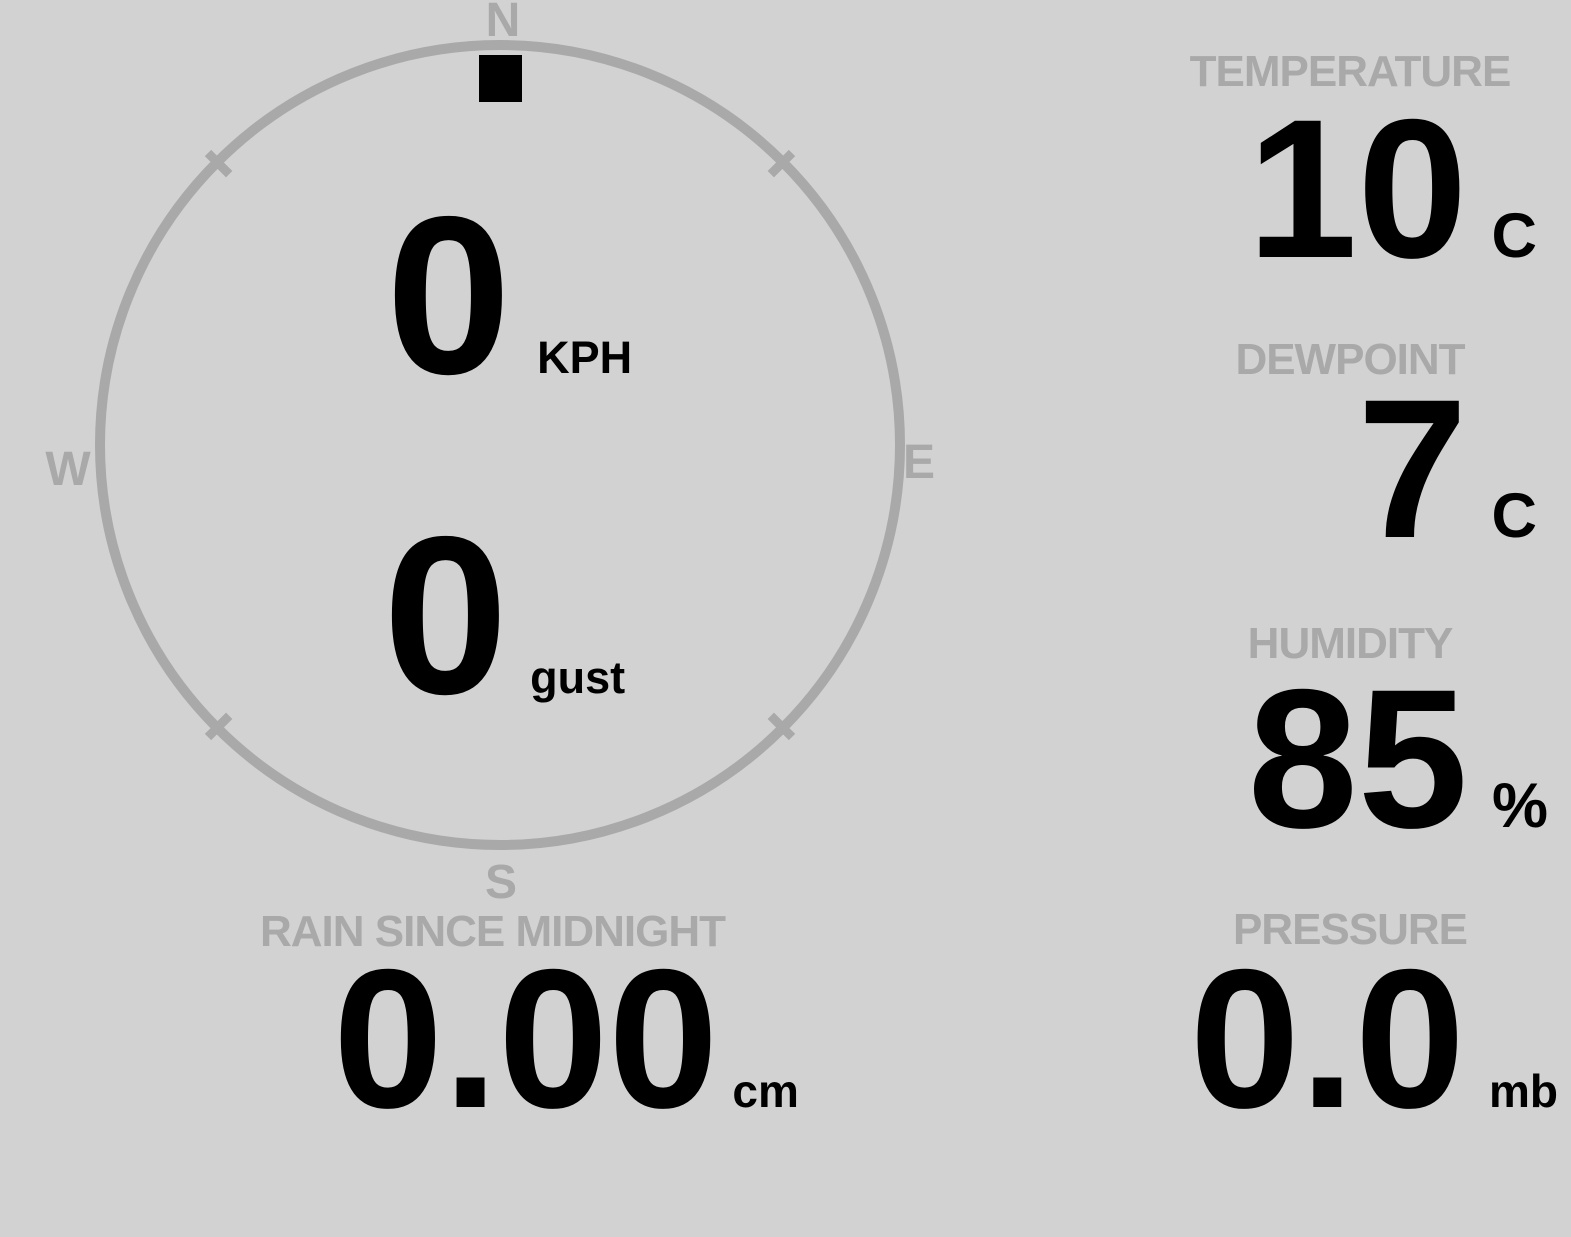  I want to click on wind-speed-reading: 0 KPH, so click(509, 295).